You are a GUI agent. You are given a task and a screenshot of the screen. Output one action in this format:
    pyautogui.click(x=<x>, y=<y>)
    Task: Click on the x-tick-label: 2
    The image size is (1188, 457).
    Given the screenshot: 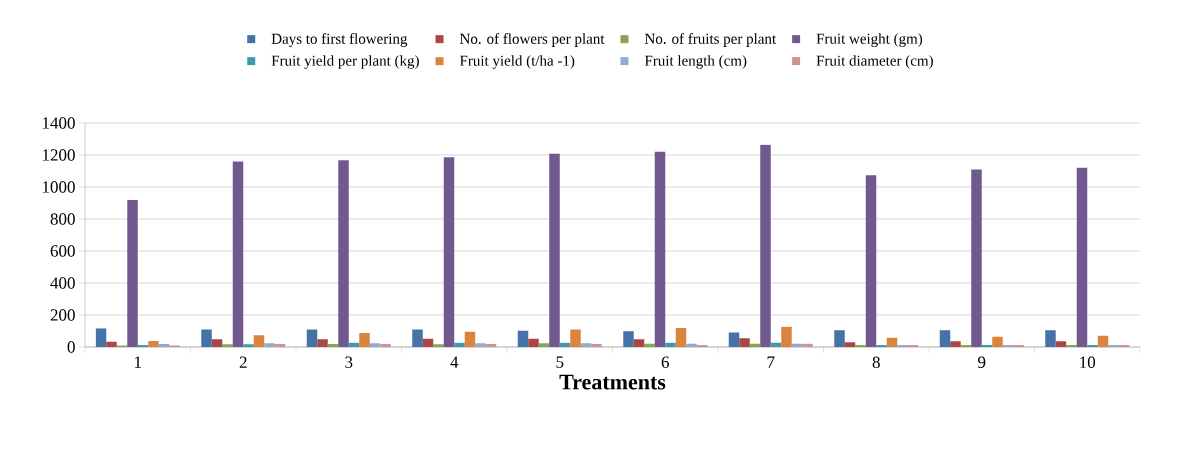 What is the action you would take?
    pyautogui.click(x=243, y=362)
    